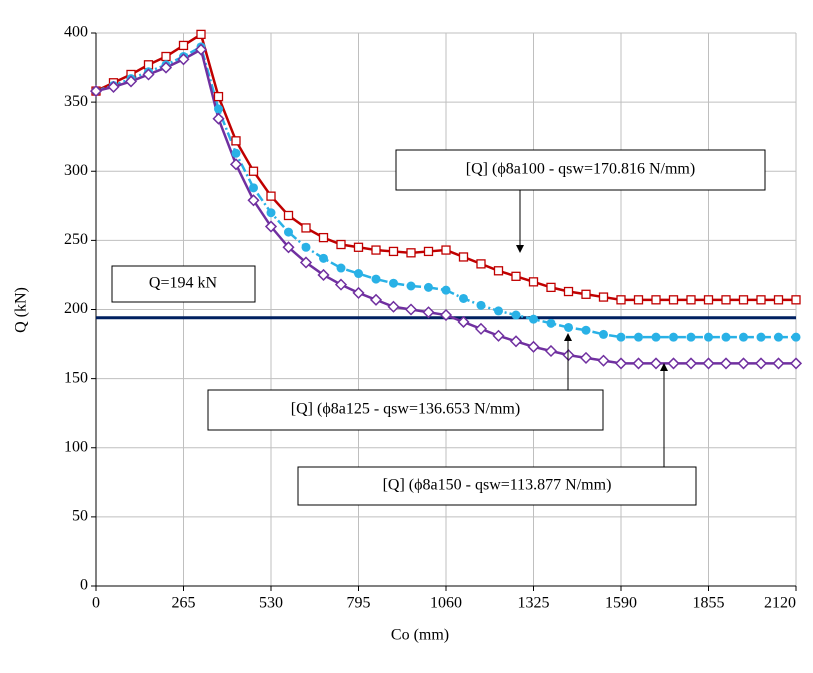  What do you see at coordinates (534, 603) in the screenshot?
I see `x-tick-label: 1325` at bounding box center [534, 603].